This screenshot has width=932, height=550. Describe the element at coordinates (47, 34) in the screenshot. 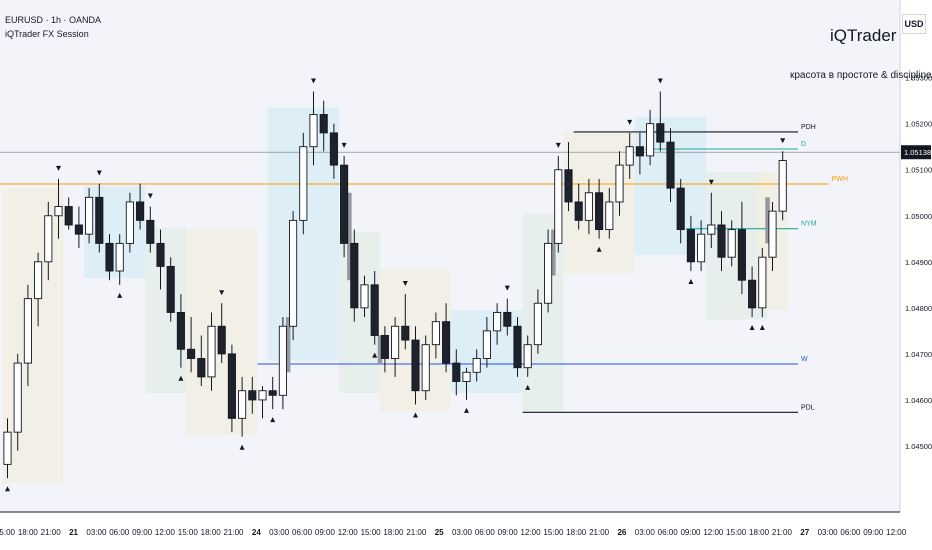

I see `indicator-name: iQTrader FX Session` at that location.